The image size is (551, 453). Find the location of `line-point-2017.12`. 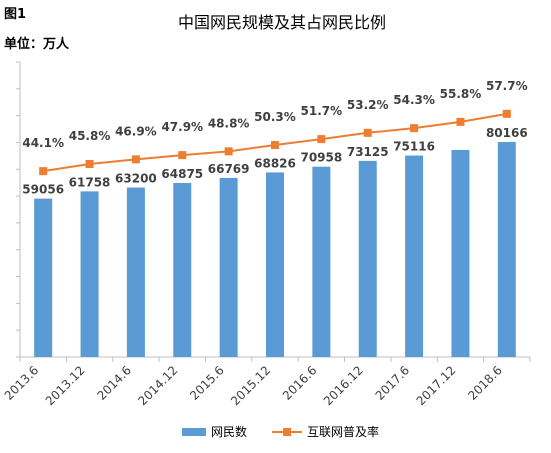

line-point-2017.12 is located at coordinates (460, 121).